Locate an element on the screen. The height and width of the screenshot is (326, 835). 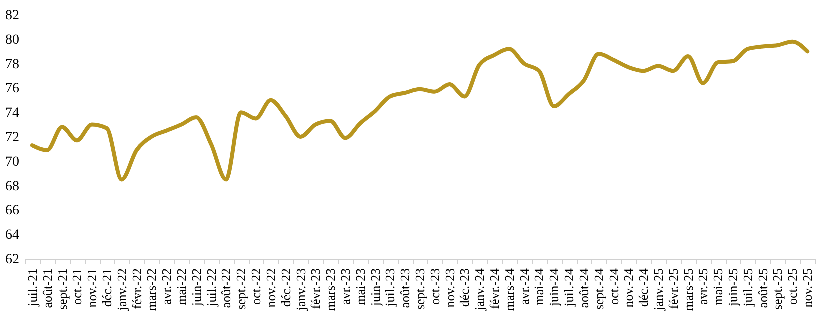
y-tick-label: 82 is located at coordinates (13, 16).